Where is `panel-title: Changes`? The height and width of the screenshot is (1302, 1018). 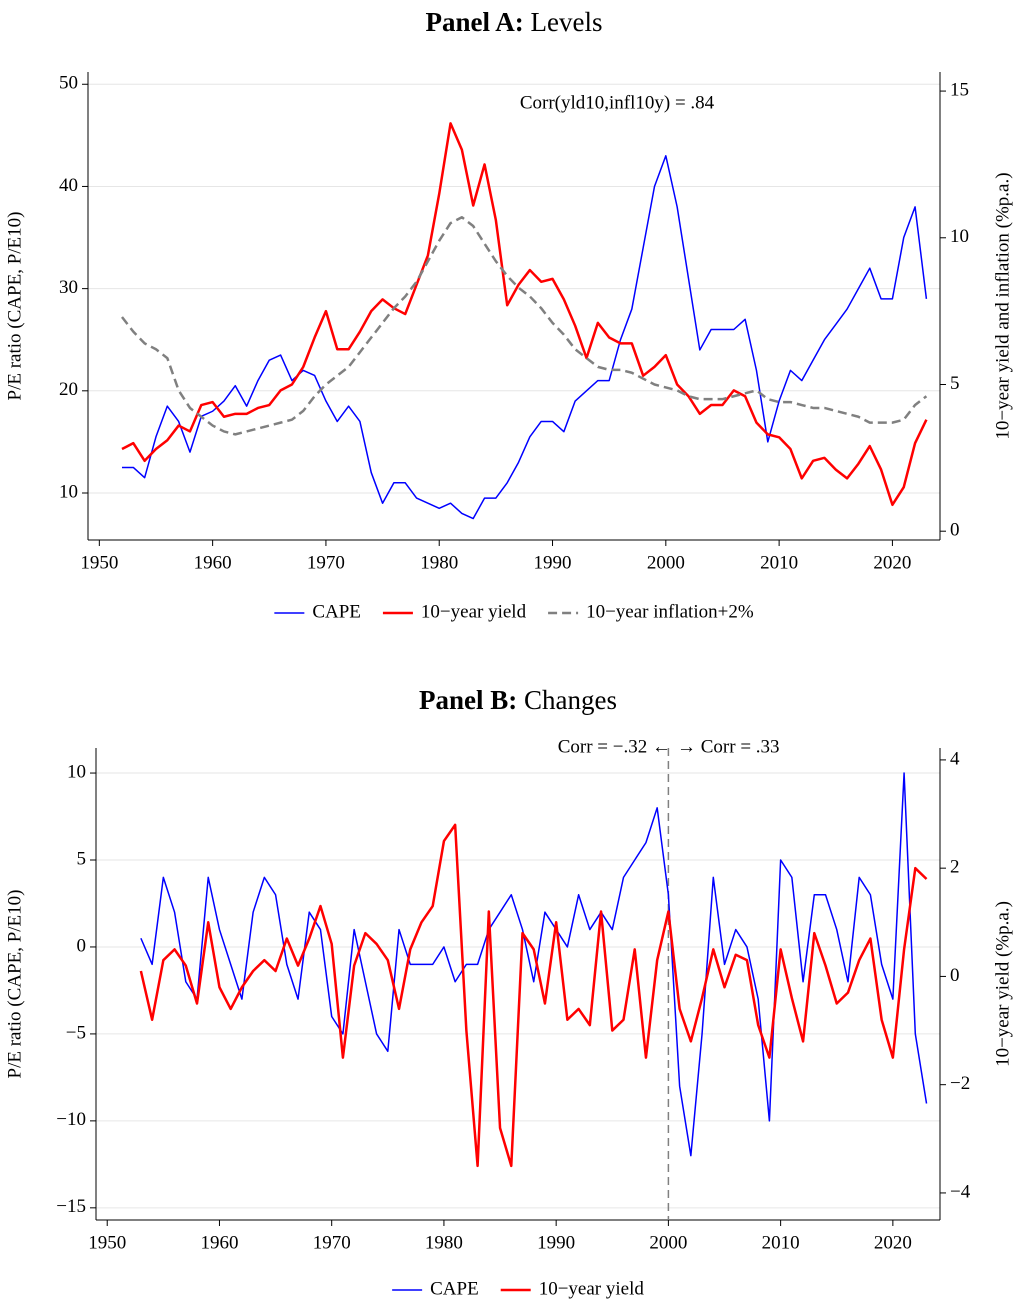
panel-title: Changes is located at coordinates (570, 700).